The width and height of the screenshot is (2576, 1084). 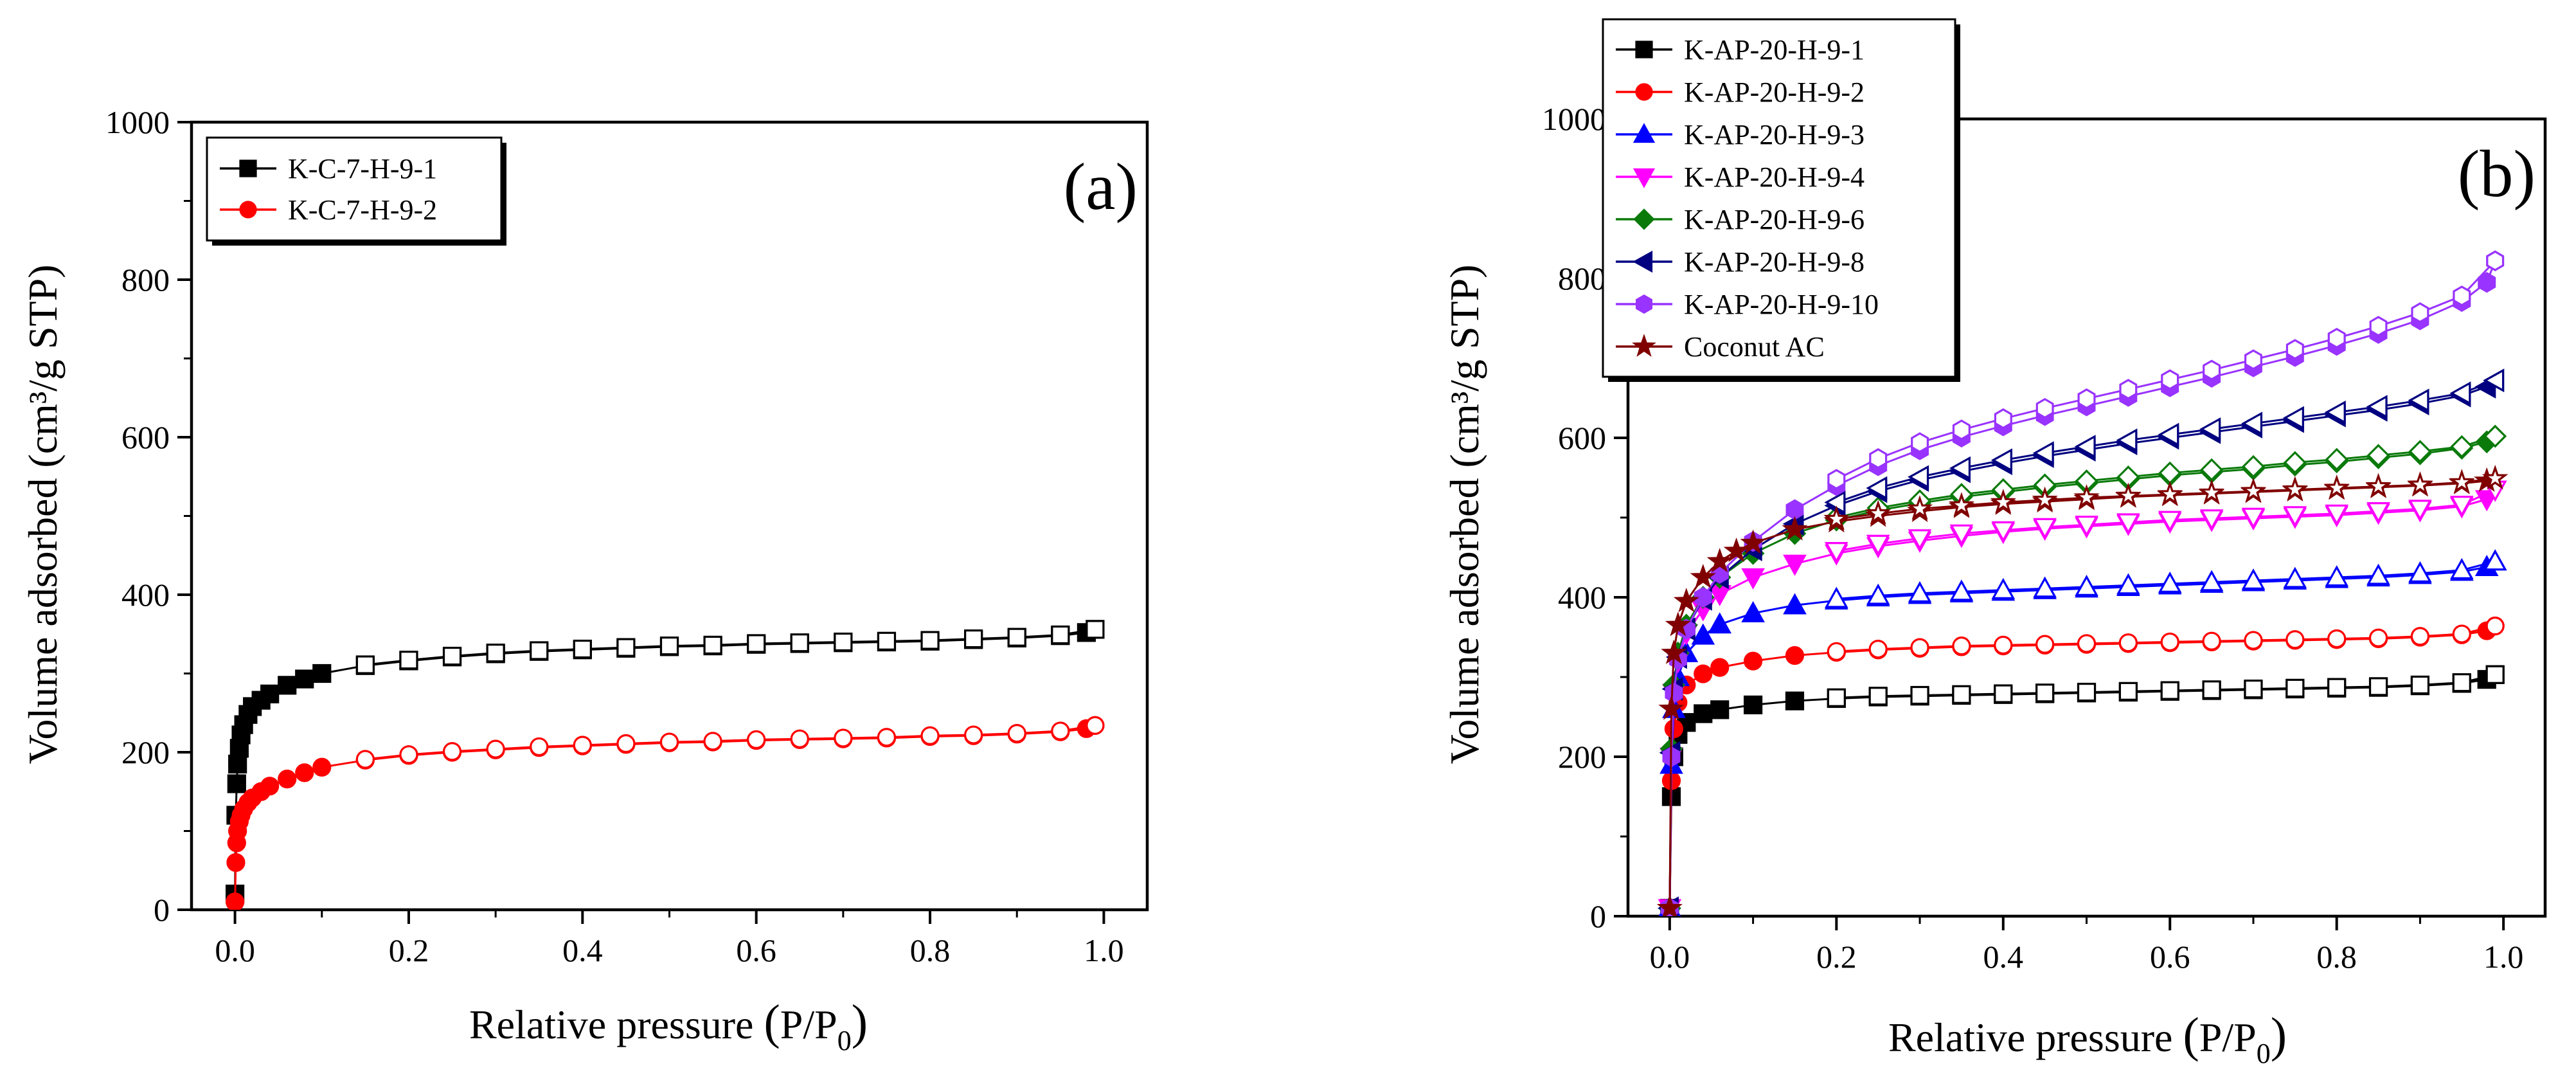 I want to click on x-axis-title-sub: 0, so click(x=845, y=1040).